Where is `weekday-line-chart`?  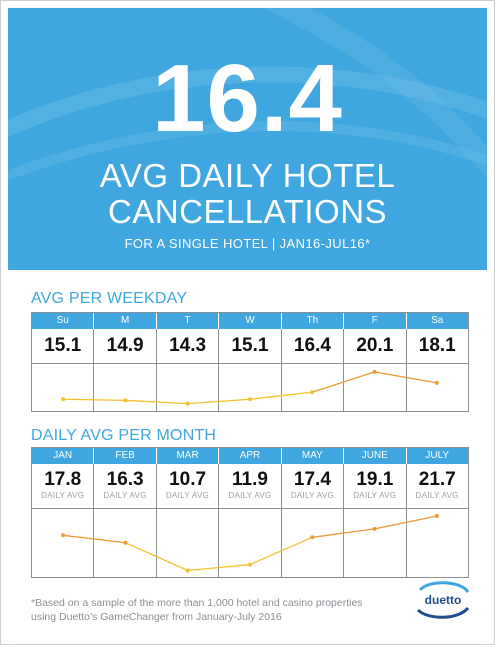 weekday-line-chart is located at coordinates (250, 387).